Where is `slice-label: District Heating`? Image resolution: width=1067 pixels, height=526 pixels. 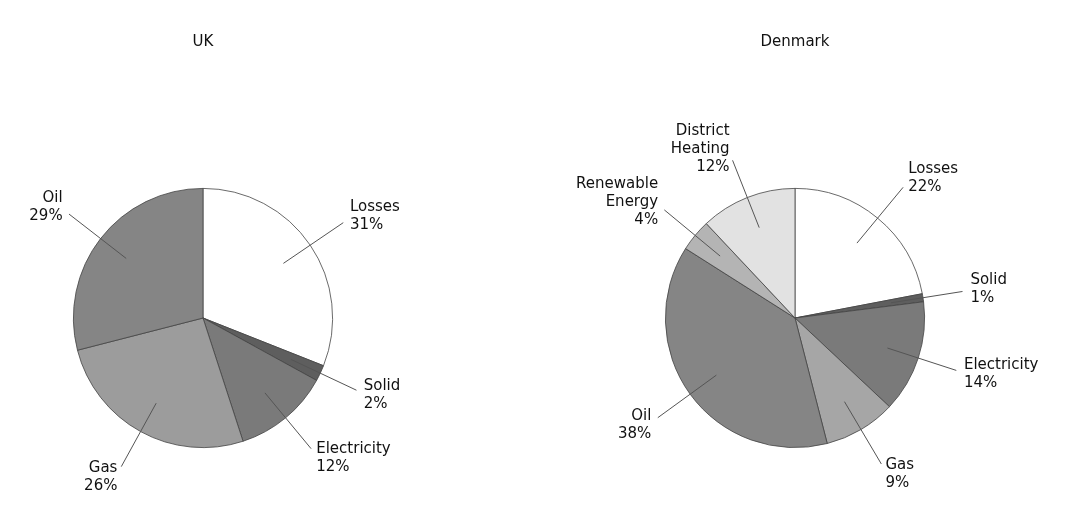 slice-label: District Heating is located at coordinates (700, 139).